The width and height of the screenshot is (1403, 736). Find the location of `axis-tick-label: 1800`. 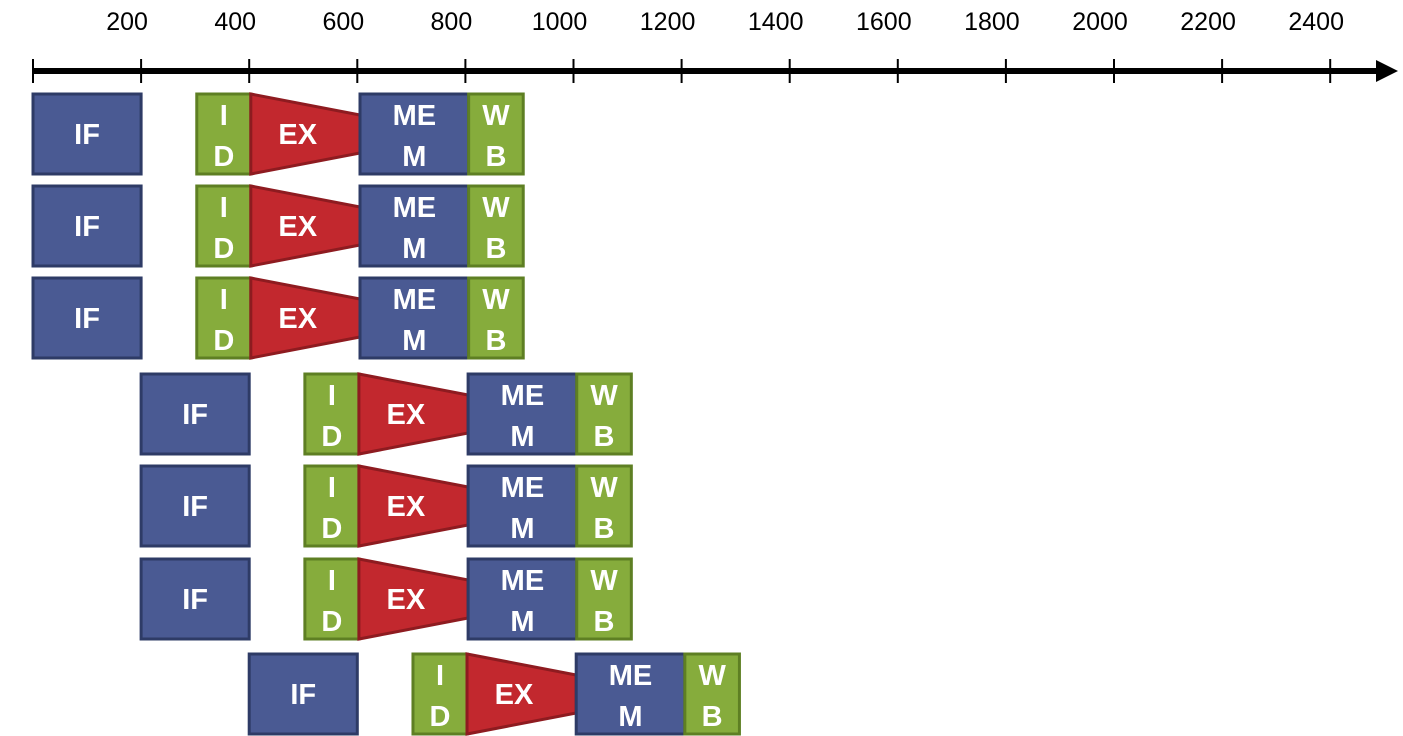

axis-tick-label: 1800 is located at coordinates (992, 22).